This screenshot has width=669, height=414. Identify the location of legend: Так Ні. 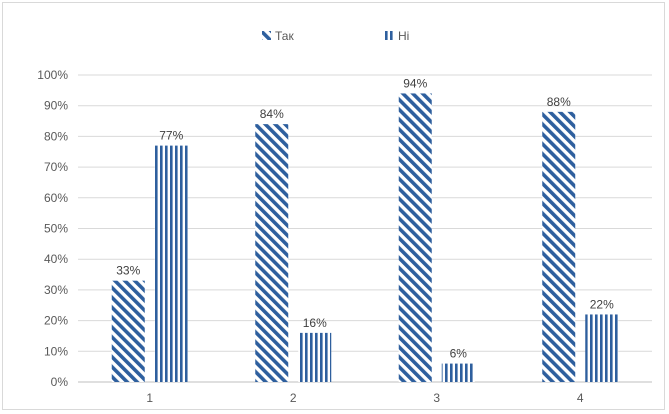
(335, 36).